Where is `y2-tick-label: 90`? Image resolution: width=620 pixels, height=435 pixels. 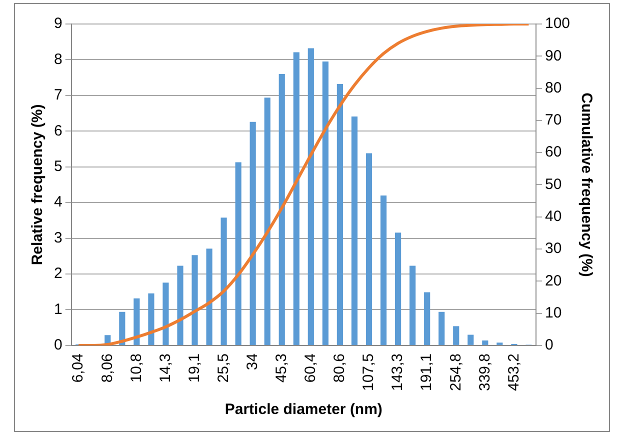 y2-tick-label: 90 is located at coordinates (553, 55).